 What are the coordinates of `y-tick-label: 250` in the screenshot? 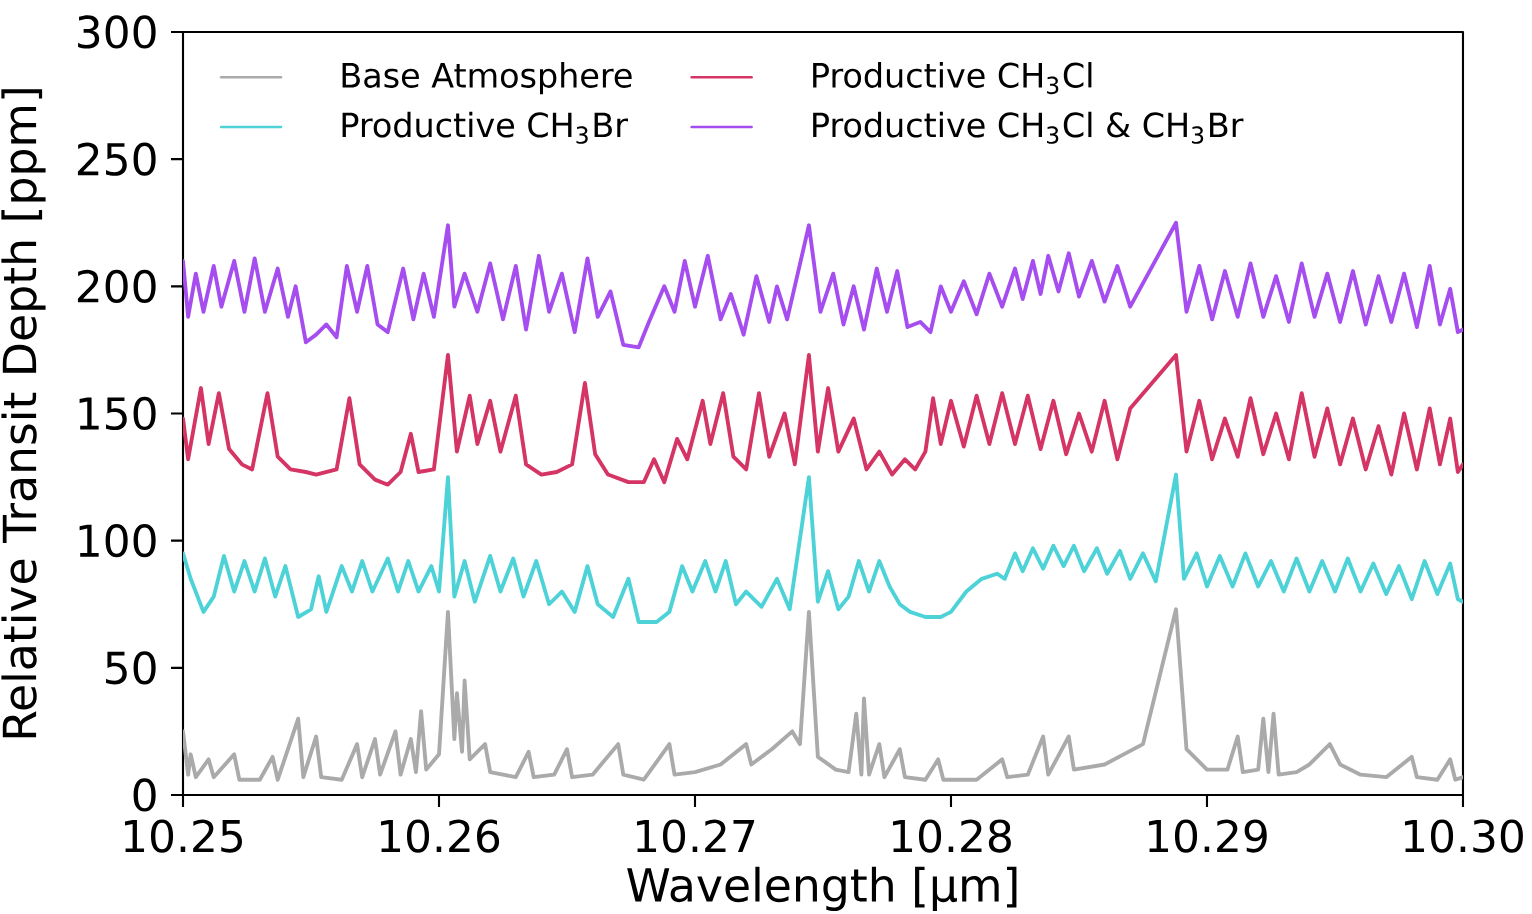 It's located at (116, 159).